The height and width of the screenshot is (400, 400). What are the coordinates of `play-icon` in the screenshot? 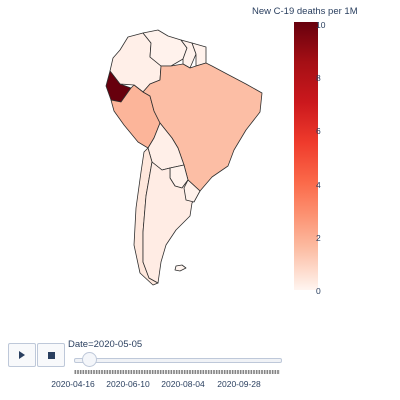 It's located at (22, 355).